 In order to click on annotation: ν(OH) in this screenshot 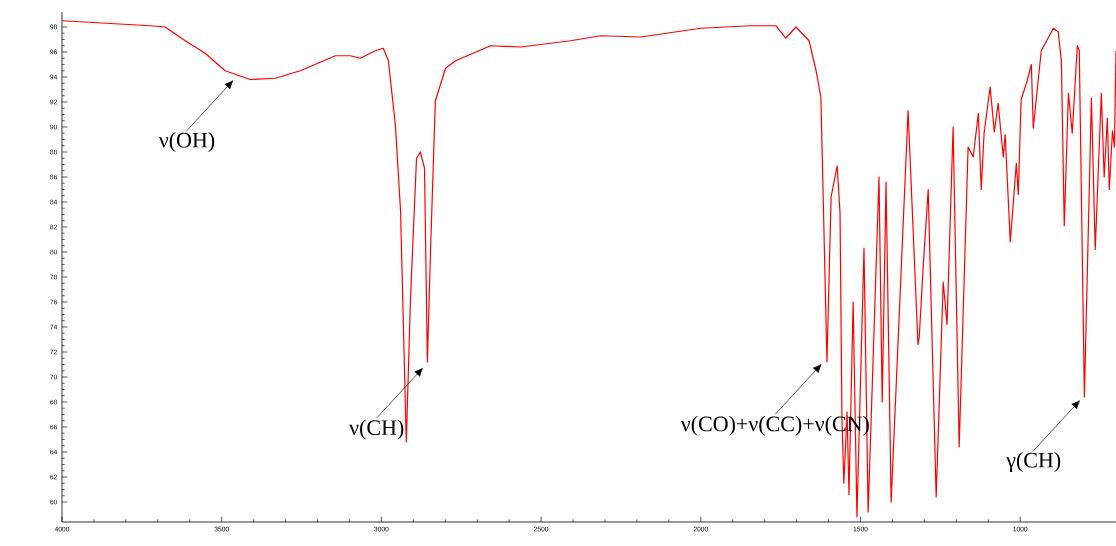, I will do `click(186, 142)`.